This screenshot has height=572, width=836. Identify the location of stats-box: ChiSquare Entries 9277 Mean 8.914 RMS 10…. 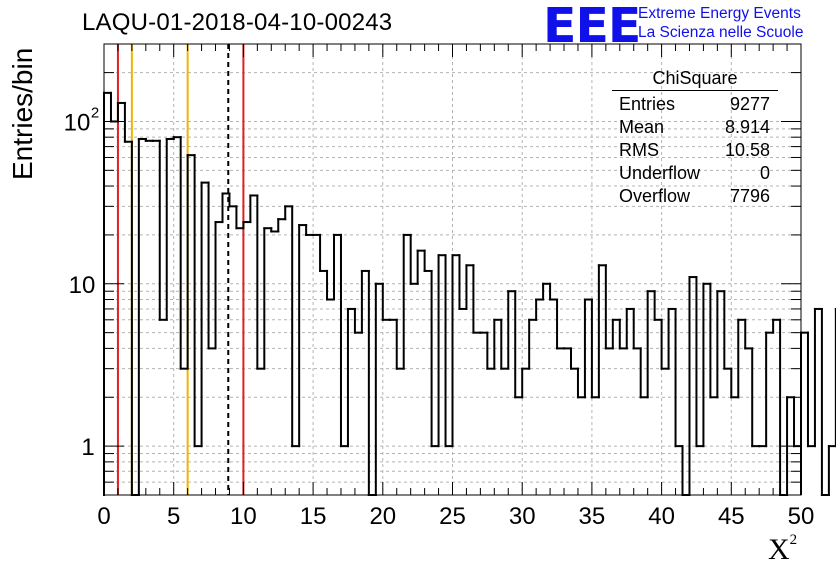
(695, 138).